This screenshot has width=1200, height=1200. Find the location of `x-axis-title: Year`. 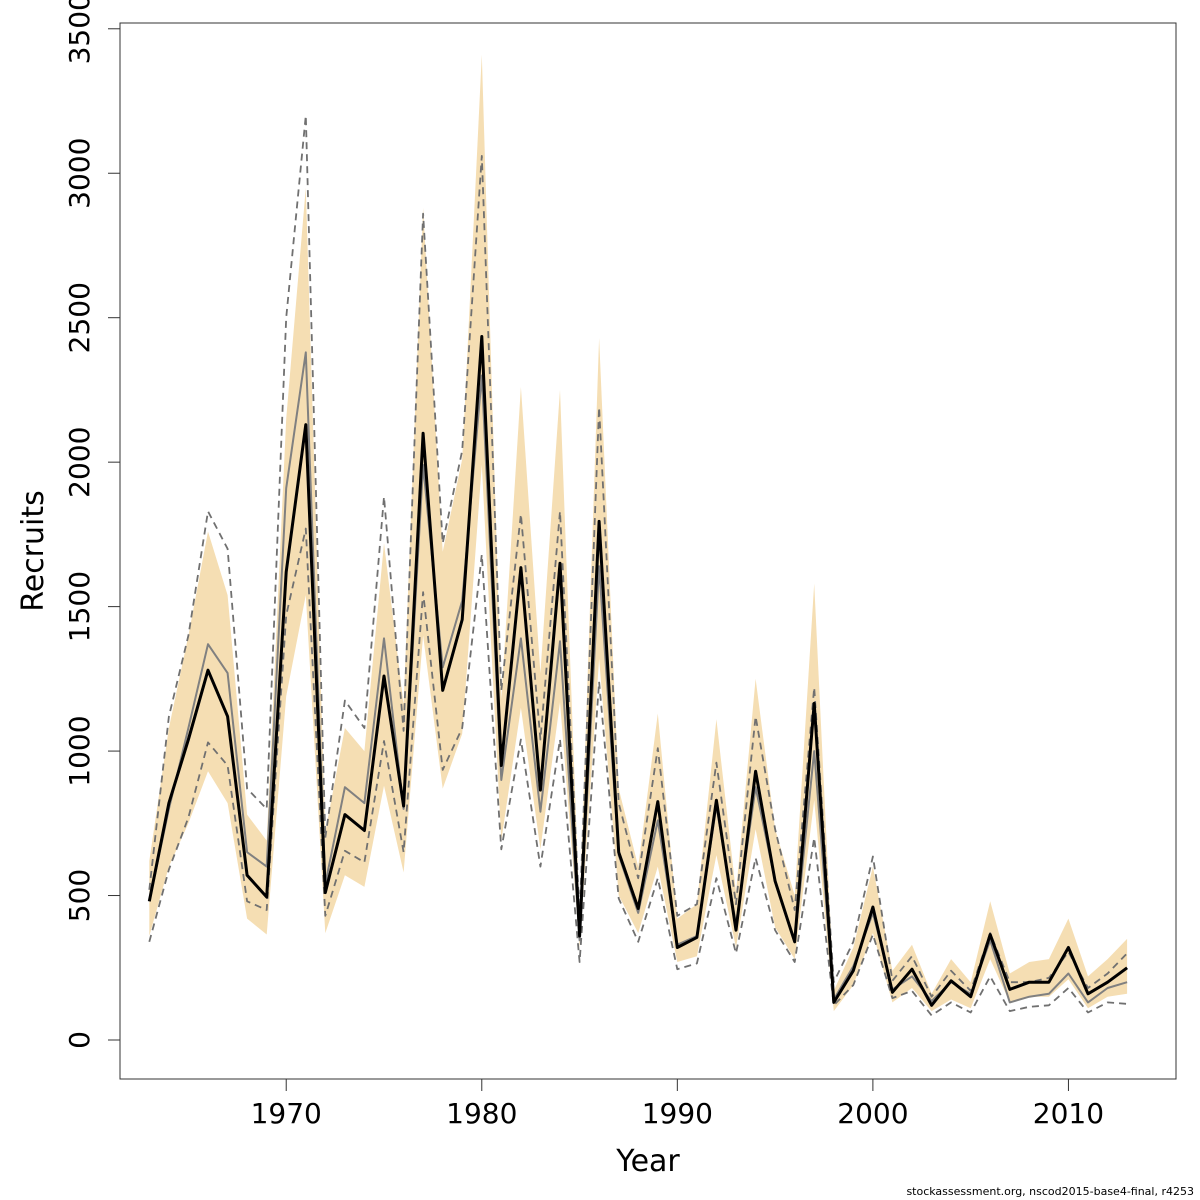

x-axis-title: Year is located at coordinates (647, 1161).